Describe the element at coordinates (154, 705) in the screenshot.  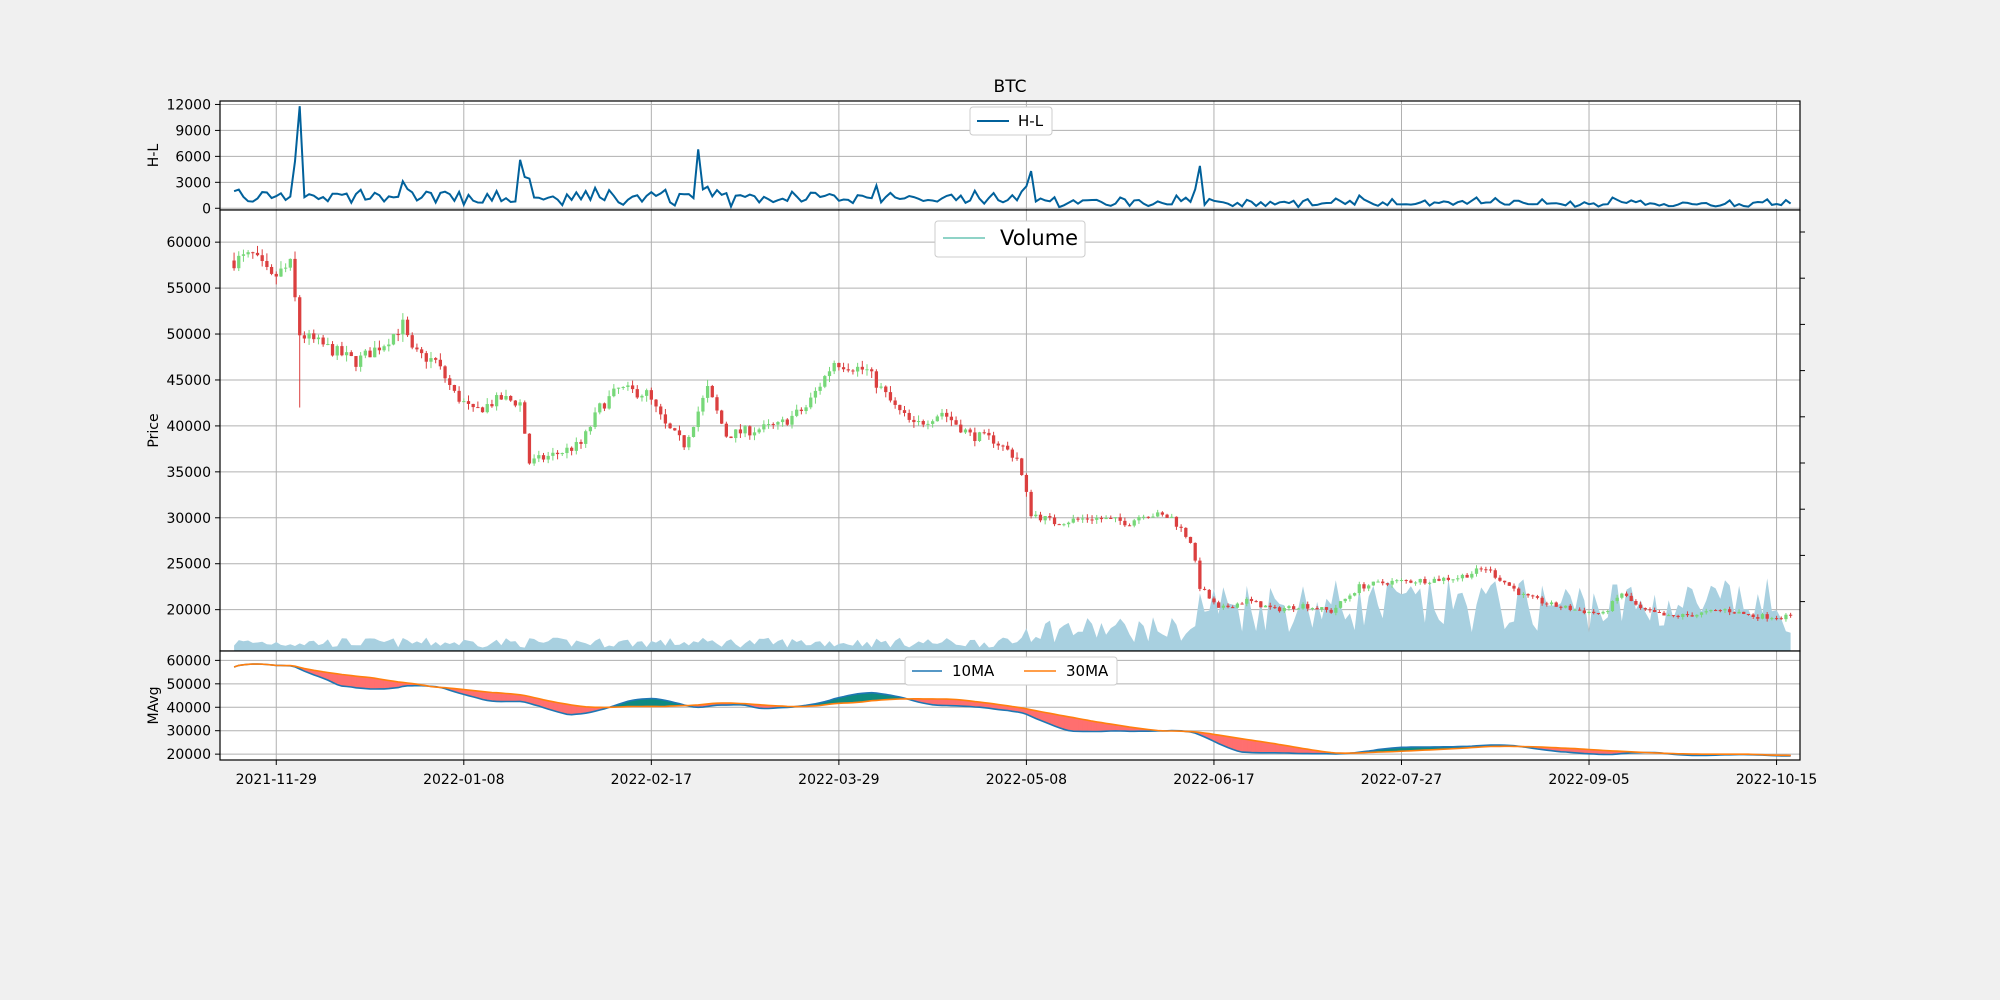
I see `ma-ylabel: MAvg` at that location.